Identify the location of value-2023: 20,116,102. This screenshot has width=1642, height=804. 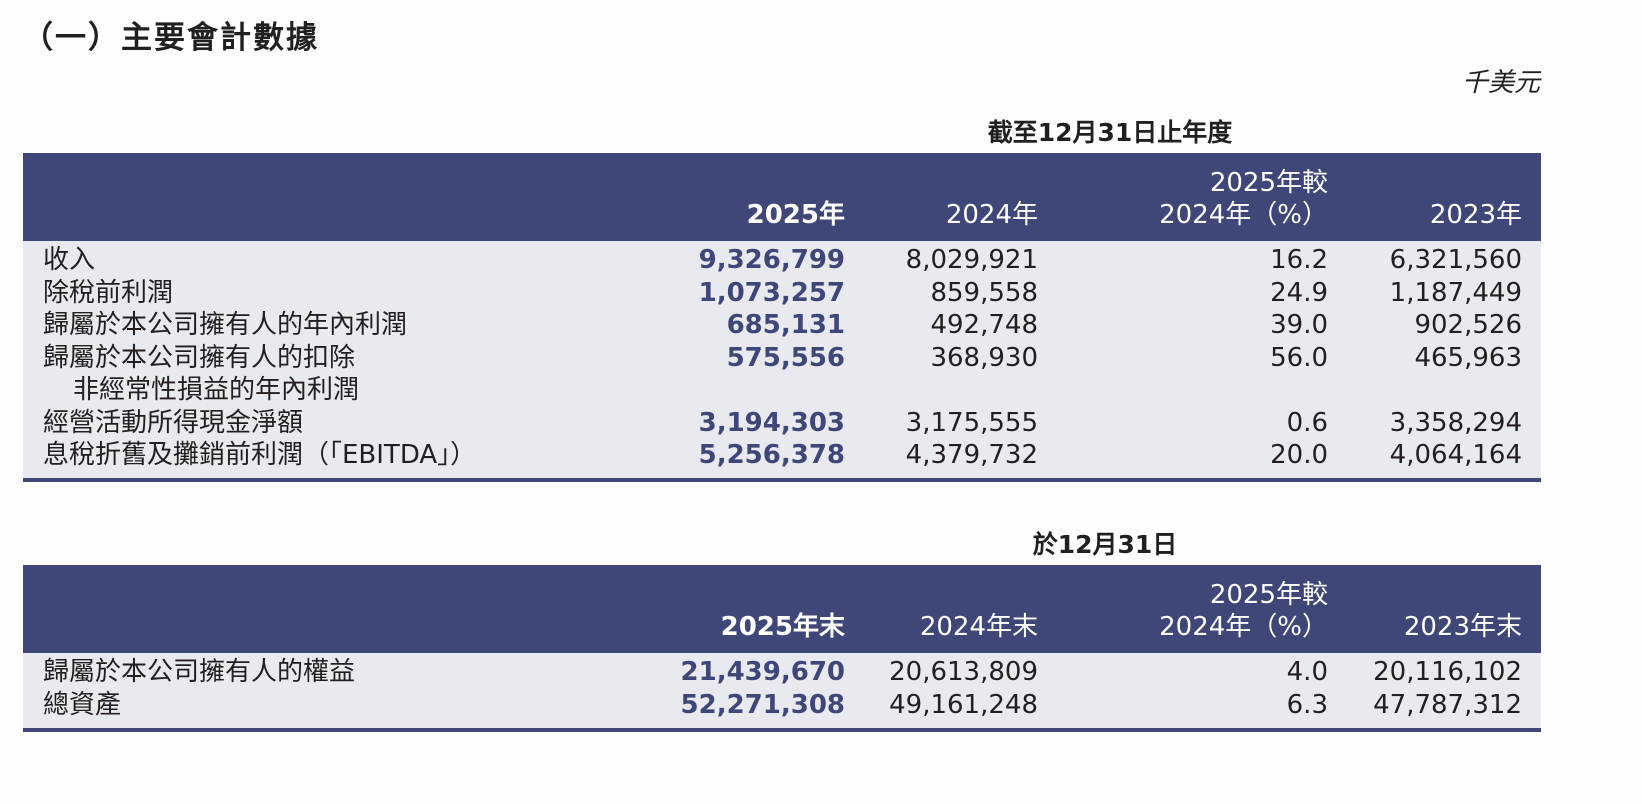
(1447, 672).